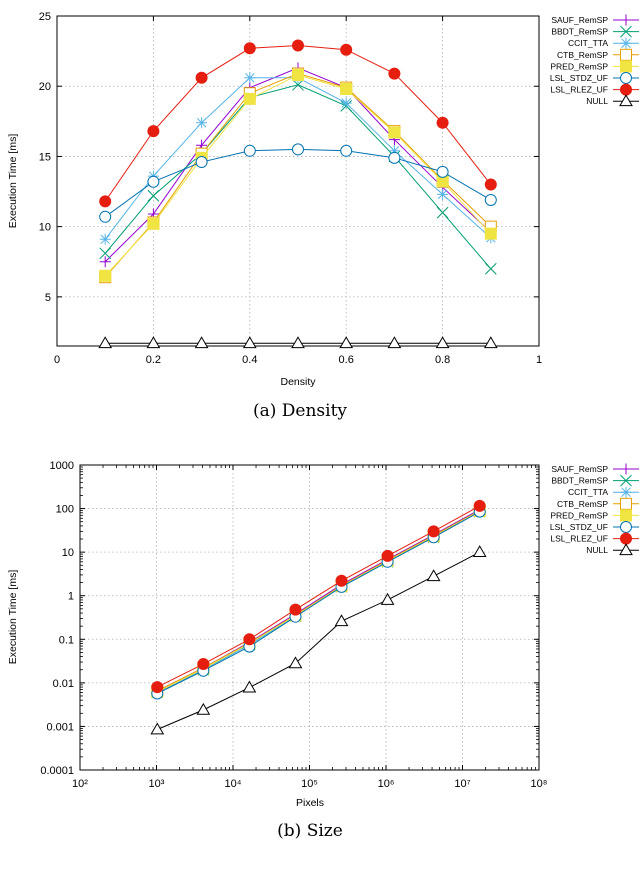 Image resolution: width=643 pixels, height=869 pixels. I want to click on legend-entry: LSL_STDZ_UF, so click(594, 527).